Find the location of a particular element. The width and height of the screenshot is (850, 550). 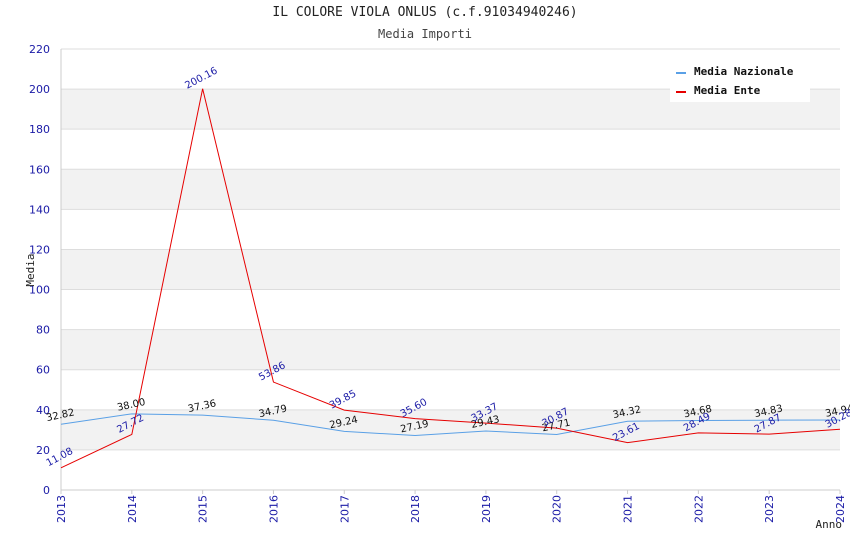

x-tick-label: 2017 is located at coordinates (344, 509).